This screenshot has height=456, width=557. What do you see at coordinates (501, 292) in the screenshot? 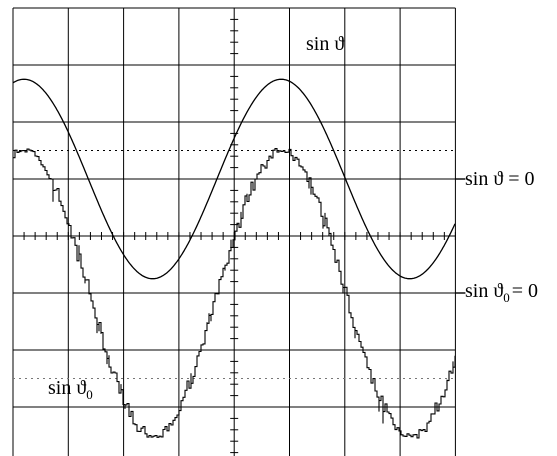
I see `reference-label-sin-theta0-zero: sin ϑ0 = 0` at bounding box center [501, 292].